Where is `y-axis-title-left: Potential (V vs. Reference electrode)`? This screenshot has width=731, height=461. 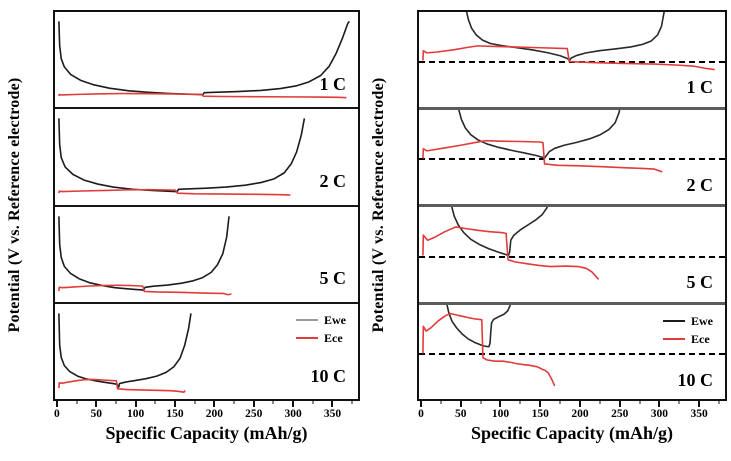
y-axis-title-left: Potential (V vs. Reference electrode) is located at coordinates (14, 205).